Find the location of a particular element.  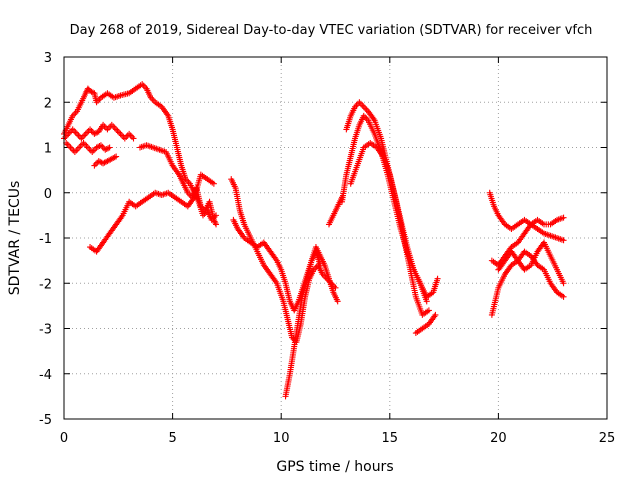

y-tick-label: -1 is located at coordinates (45, 239).